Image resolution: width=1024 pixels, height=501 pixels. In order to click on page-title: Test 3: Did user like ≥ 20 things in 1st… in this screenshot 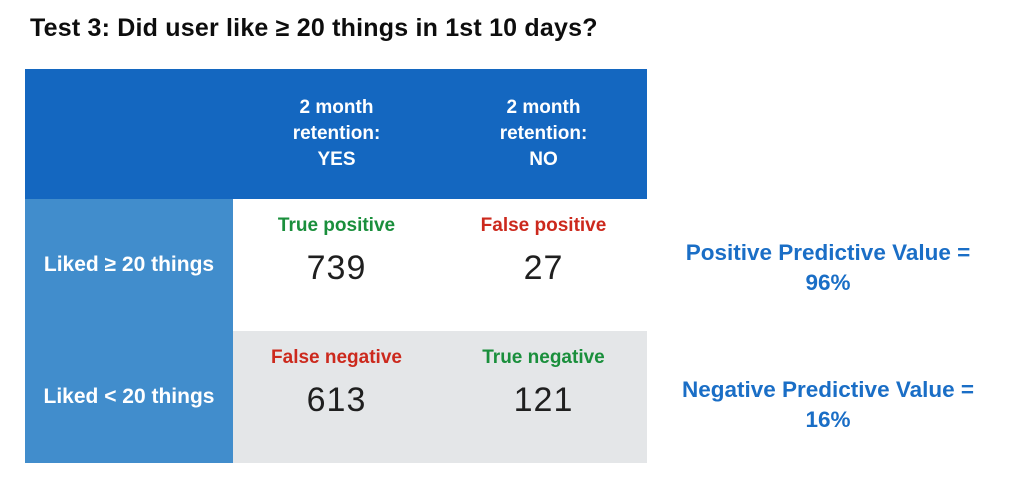, I will do `click(314, 28)`.